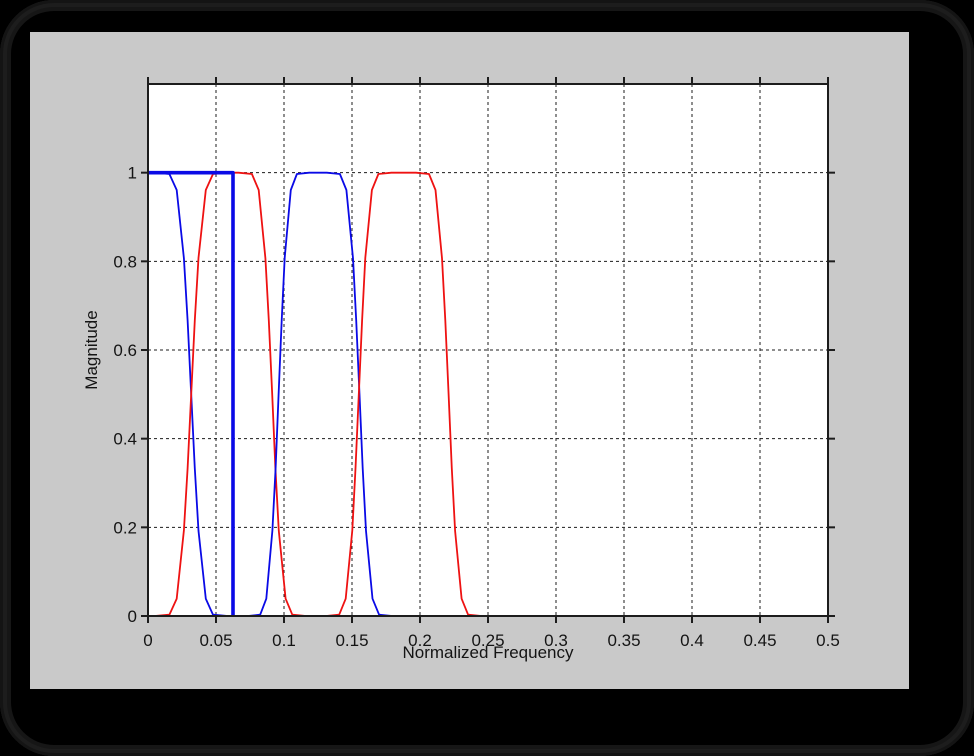 The height and width of the screenshot is (756, 974). I want to click on x-tick-label: 0.5, so click(828, 640).